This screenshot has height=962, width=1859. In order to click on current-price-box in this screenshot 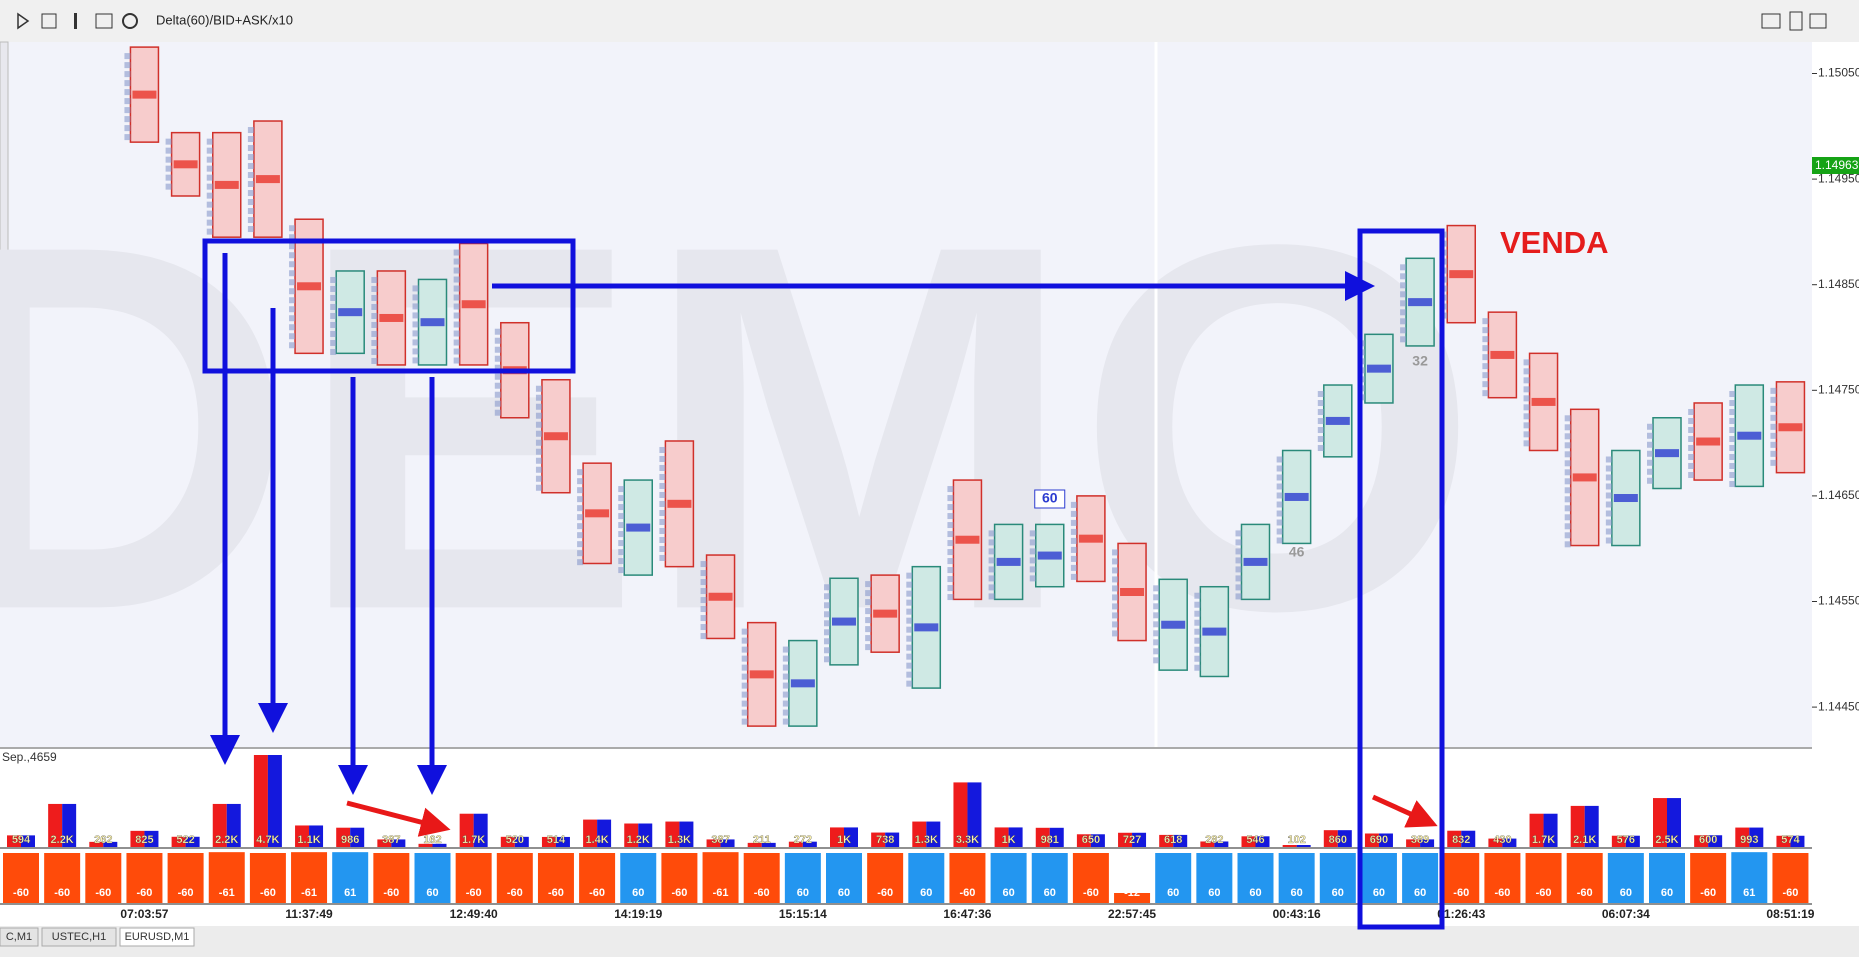, I will do `click(1835, 165)`.